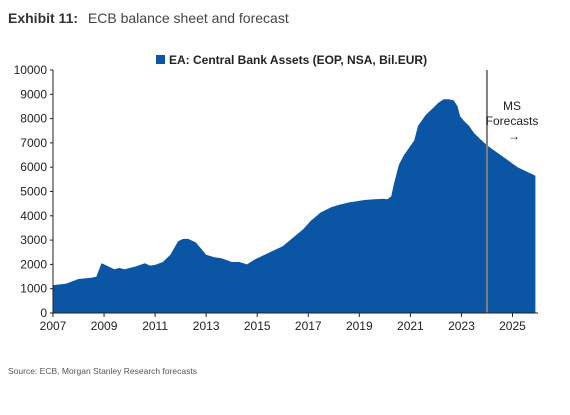 This screenshot has width=570, height=415. I want to click on x-tick-label: 2007, so click(53, 326).